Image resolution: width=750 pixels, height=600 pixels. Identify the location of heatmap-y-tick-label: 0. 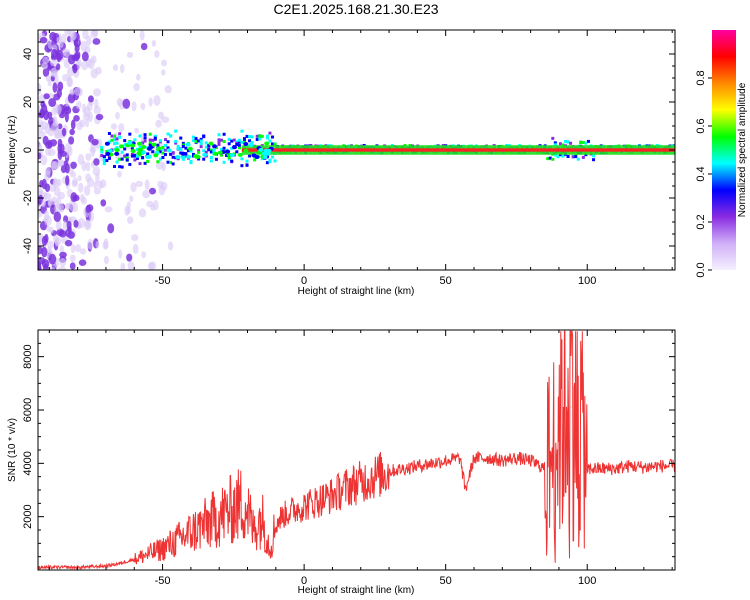
(28, 150).